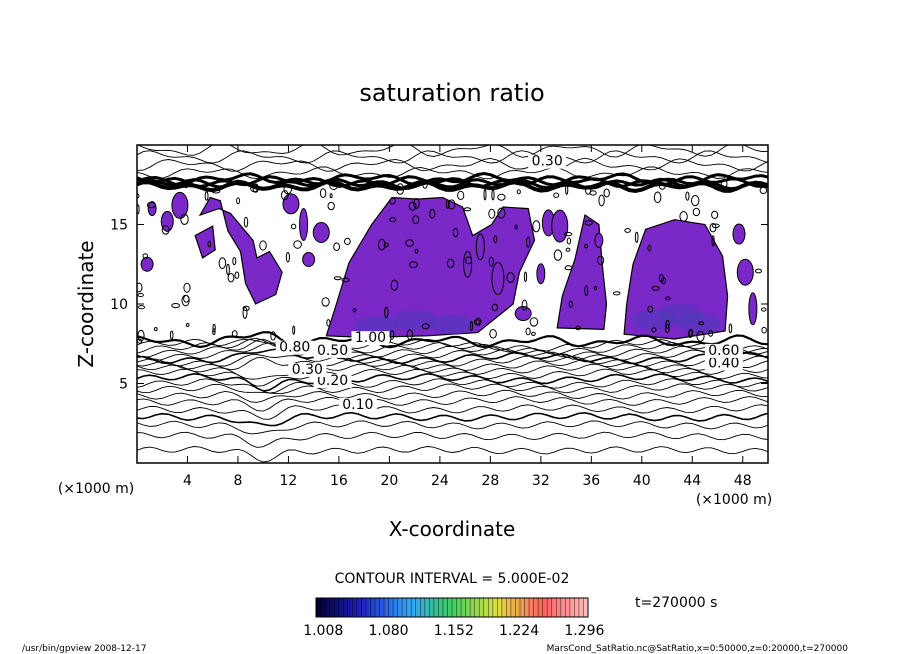  Describe the element at coordinates (692, 481) in the screenshot. I see `x-tick-label: 44` at that location.